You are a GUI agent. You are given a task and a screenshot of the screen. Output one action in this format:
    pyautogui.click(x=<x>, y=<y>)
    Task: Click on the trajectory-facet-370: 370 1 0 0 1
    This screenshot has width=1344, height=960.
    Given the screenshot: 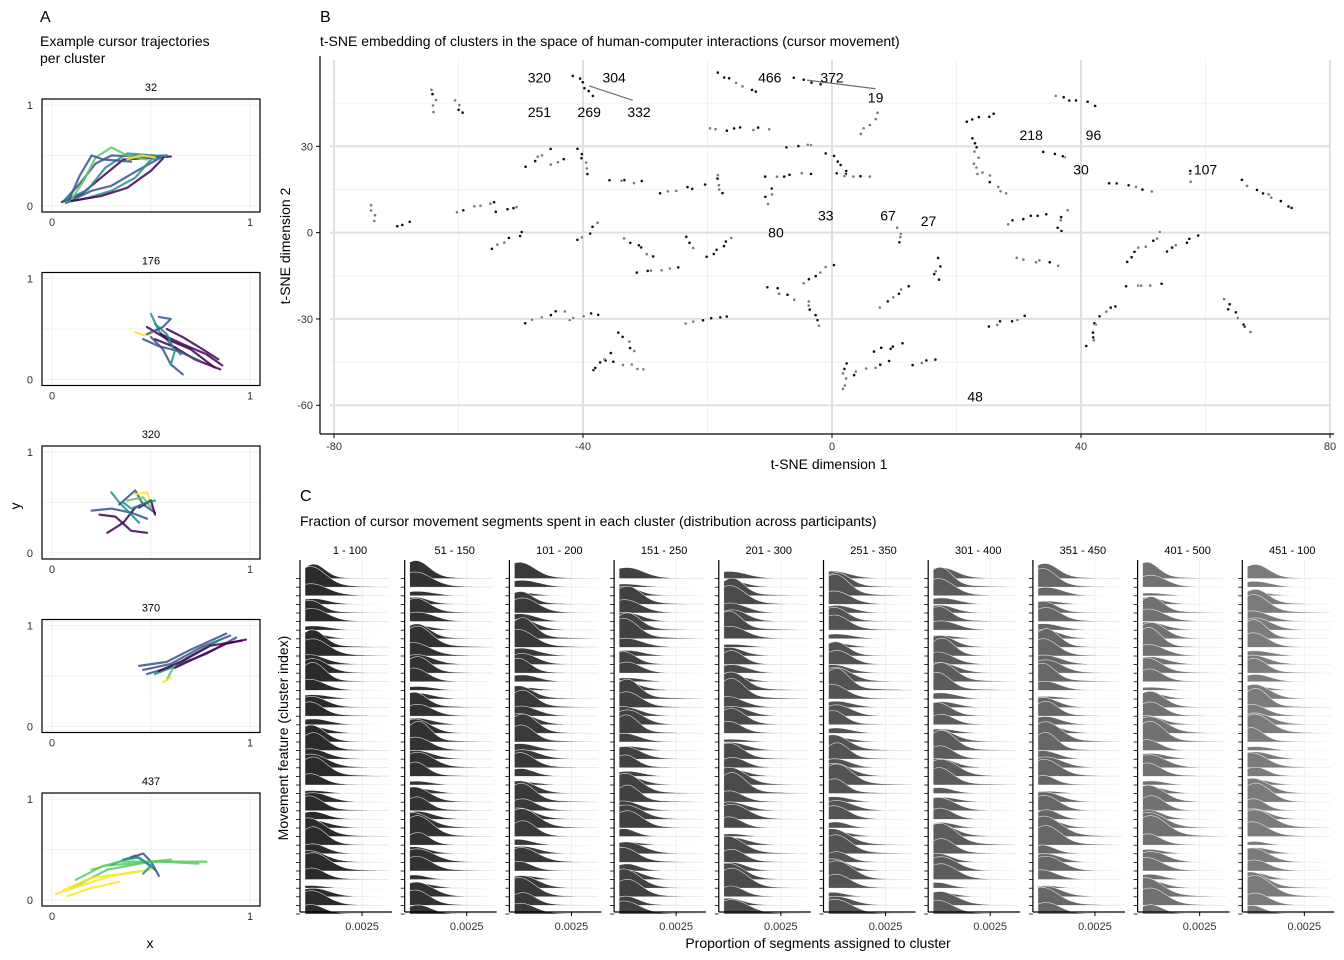 What is the action you would take?
    pyautogui.click(x=144, y=676)
    